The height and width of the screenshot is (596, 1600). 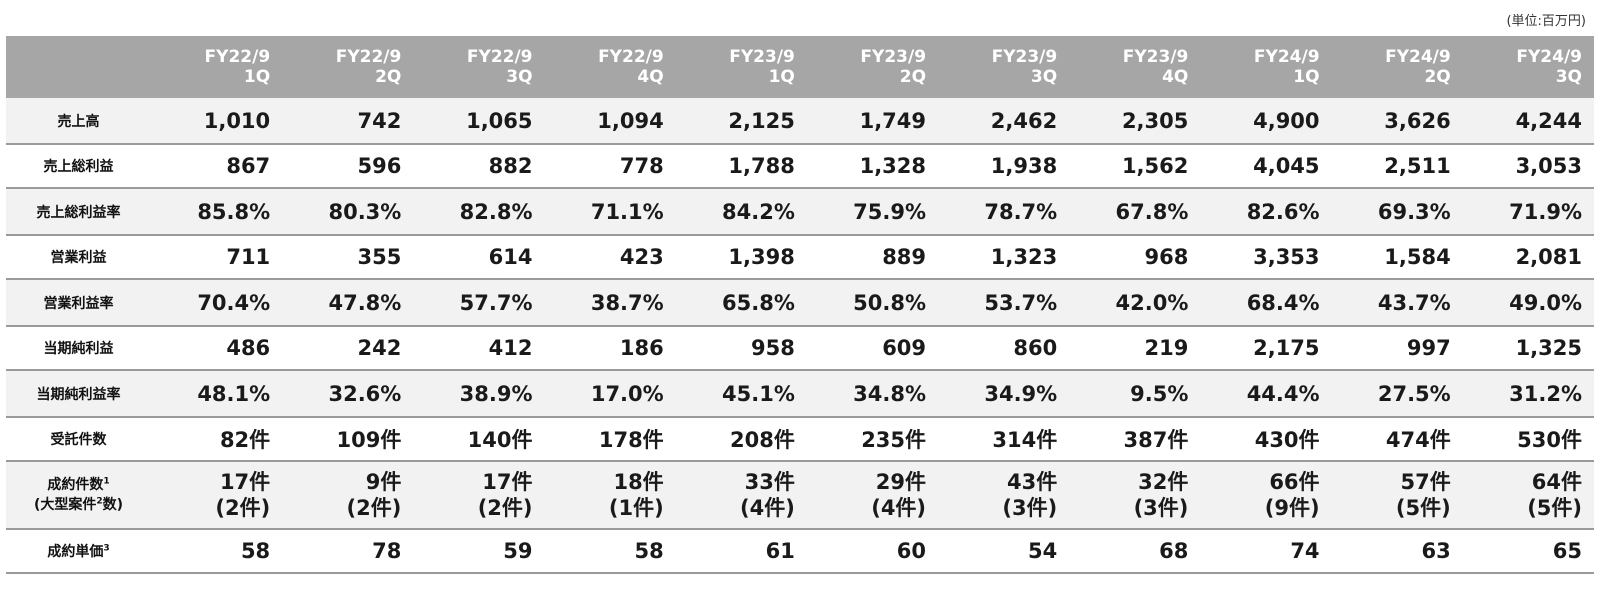 I want to click on table-cell: 614, so click(x=479, y=257).